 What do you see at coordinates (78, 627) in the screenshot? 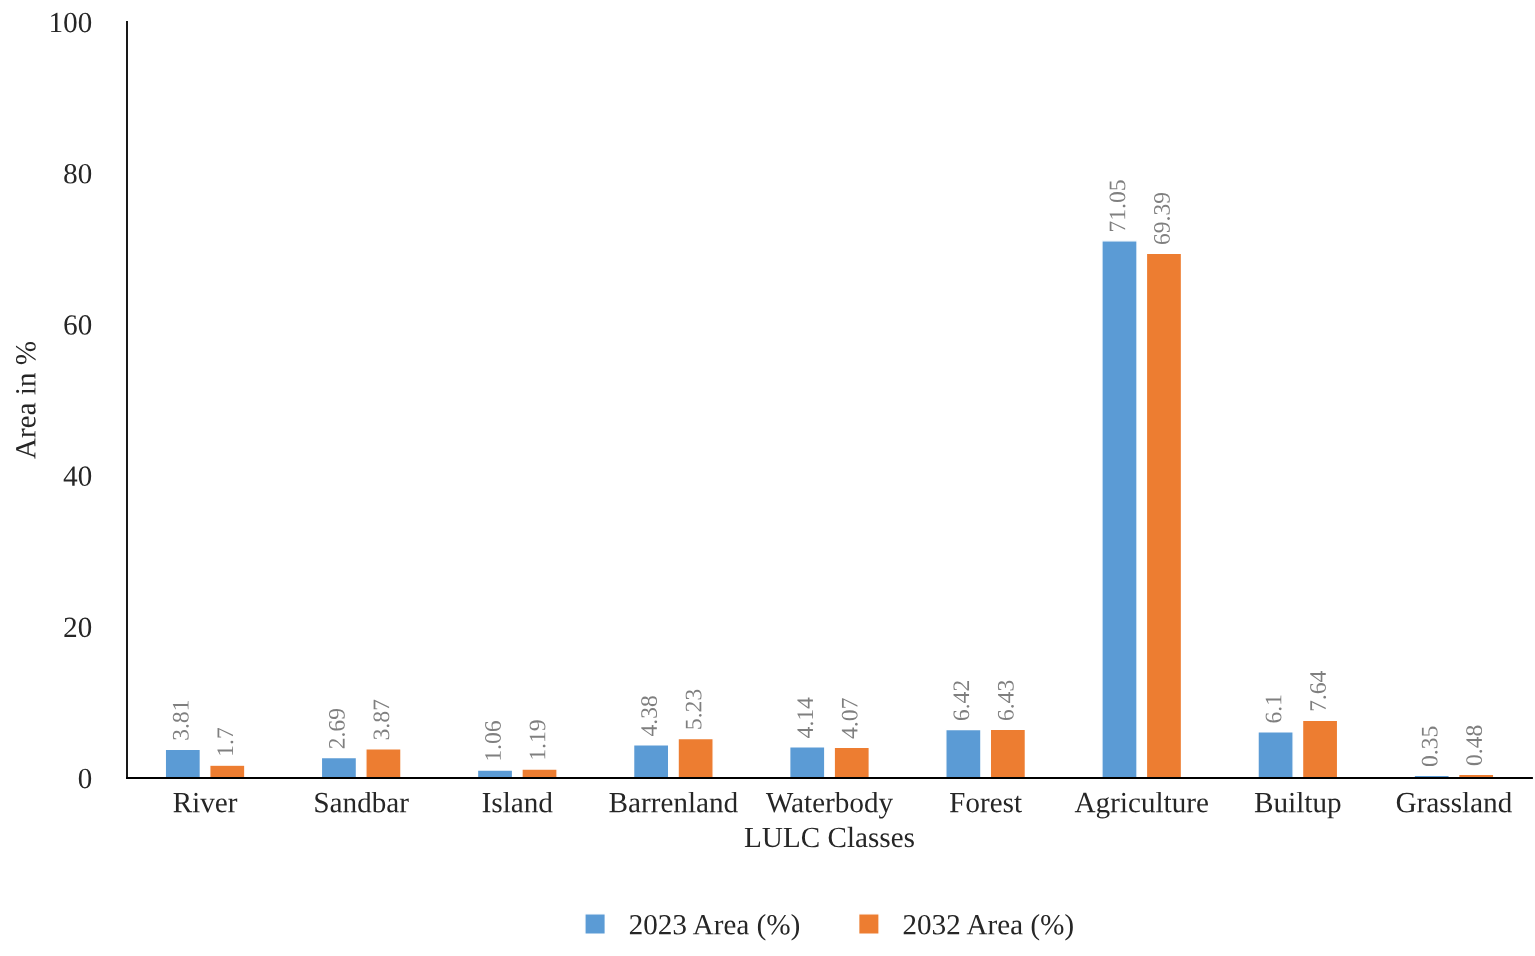
I see `y-tick-label: 20` at bounding box center [78, 627].